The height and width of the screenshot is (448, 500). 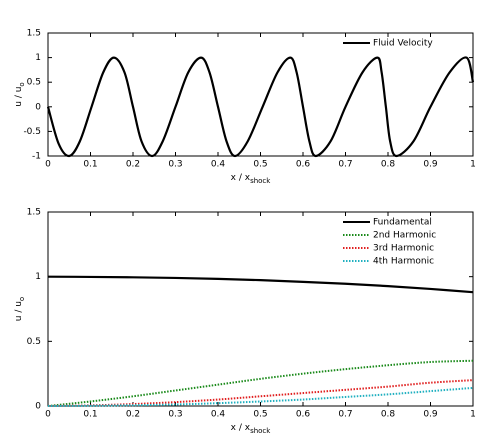 I want to click on y-tick-label: -0.5, so click(x=32, y=132).